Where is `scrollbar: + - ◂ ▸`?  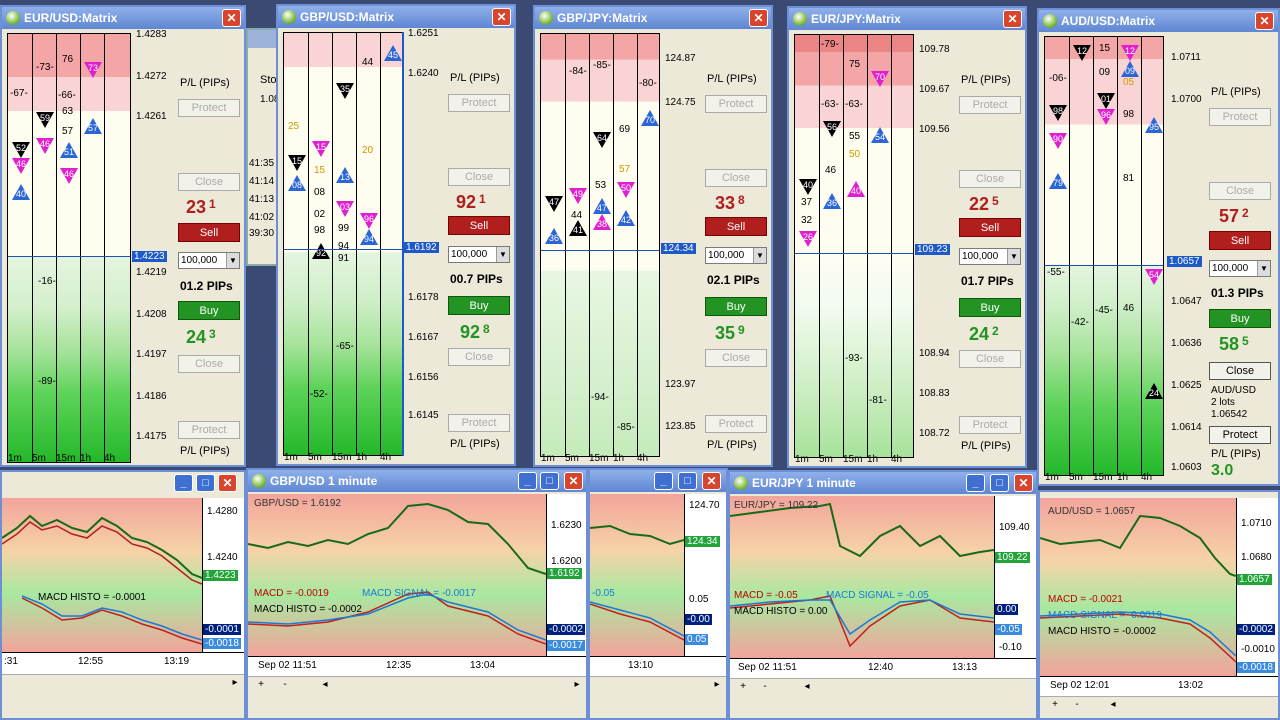 scrollbar: + - ◂ ▸ is located at coordinates (417, 697).